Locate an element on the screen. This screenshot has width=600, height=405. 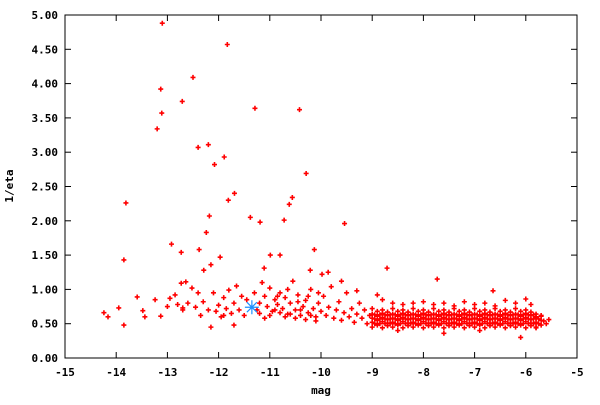
x-tick-label: -6 is located at coordinates (526, 372).